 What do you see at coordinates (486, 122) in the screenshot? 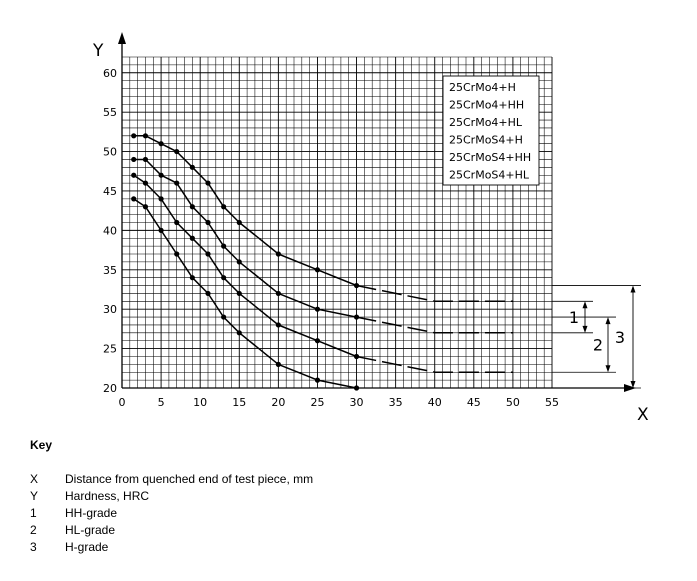
I see `legend-entry: 25CrMo4+HL` at bounding box center [486, 122].